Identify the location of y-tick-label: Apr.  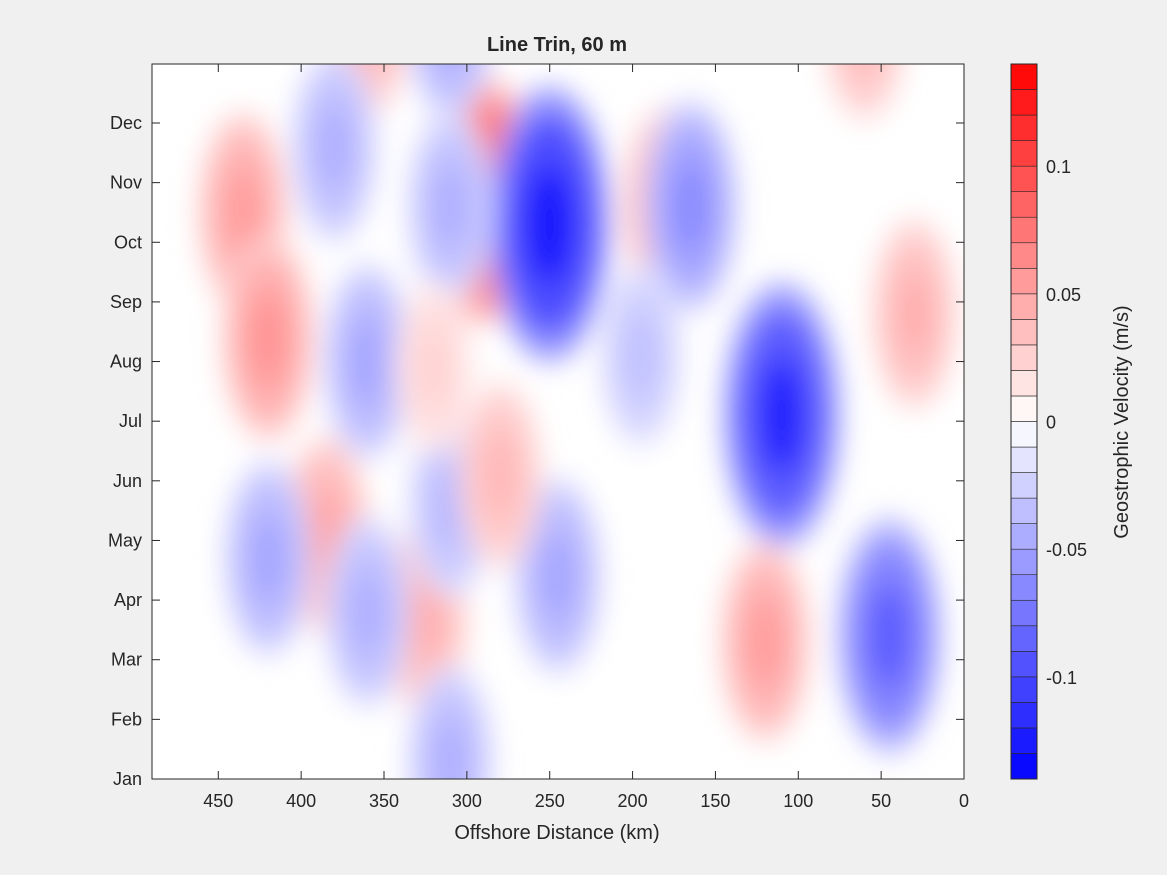
(128, 600).